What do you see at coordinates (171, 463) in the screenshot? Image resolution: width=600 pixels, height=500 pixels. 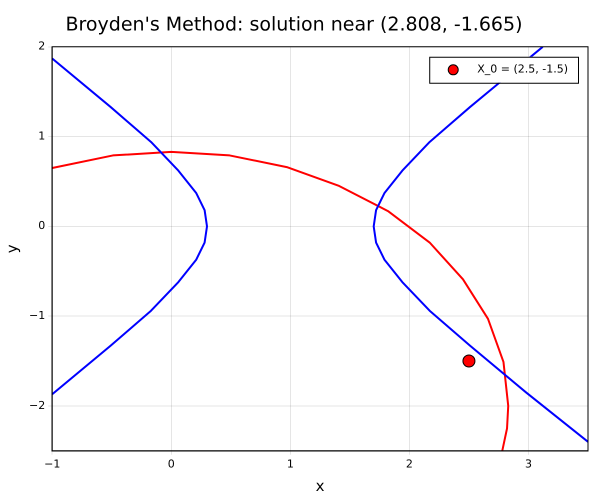 I see `x-tick-label: 0` at bounding box center [171, 463].